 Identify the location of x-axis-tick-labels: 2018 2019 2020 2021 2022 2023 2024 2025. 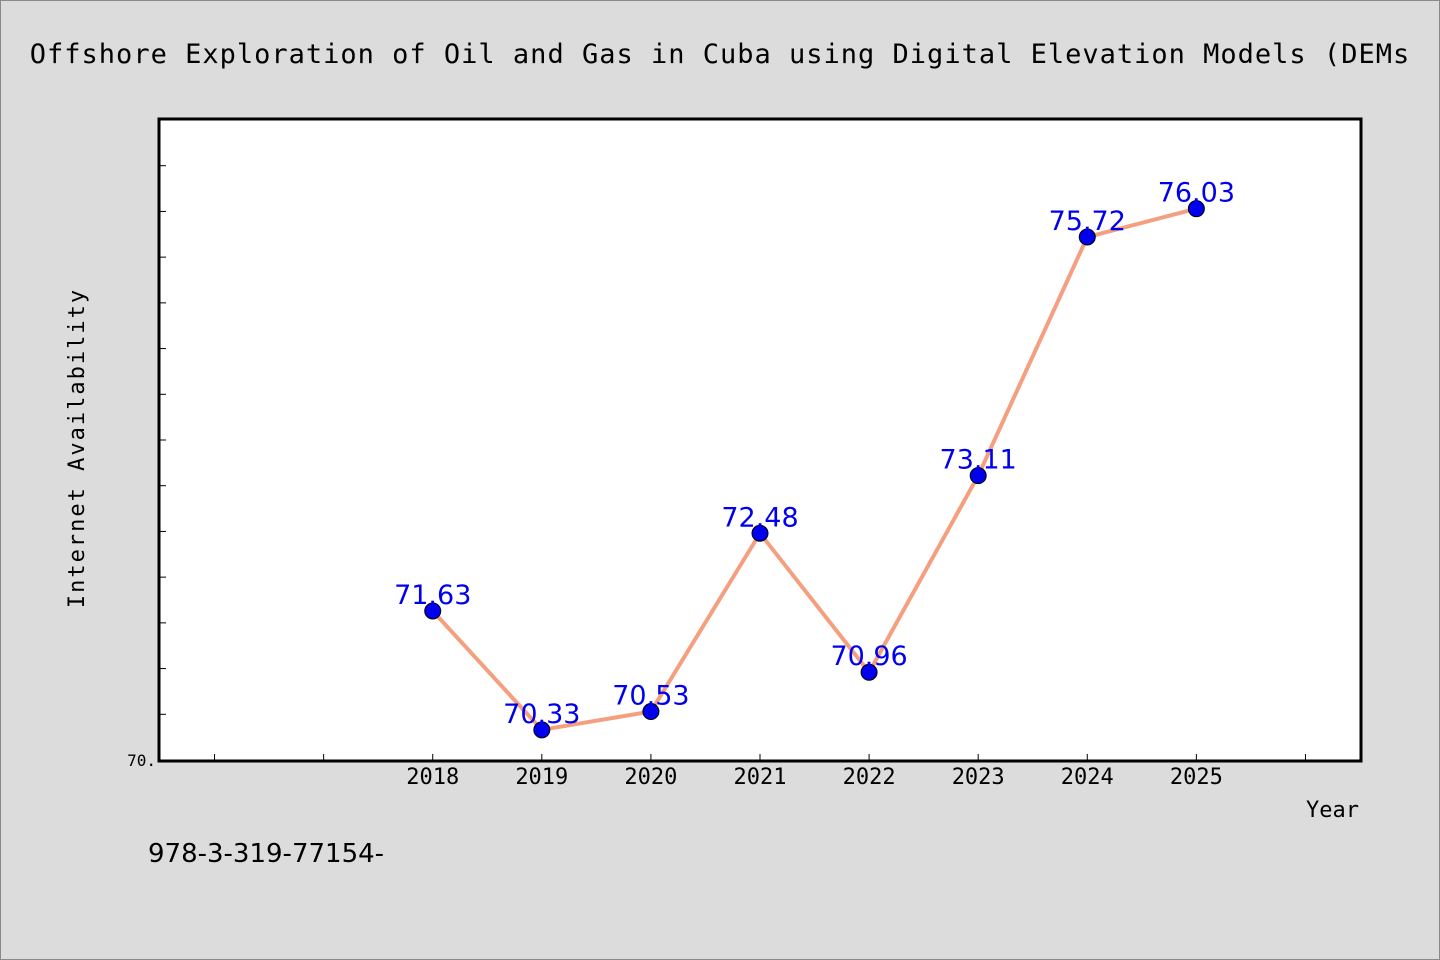
(814, 777).